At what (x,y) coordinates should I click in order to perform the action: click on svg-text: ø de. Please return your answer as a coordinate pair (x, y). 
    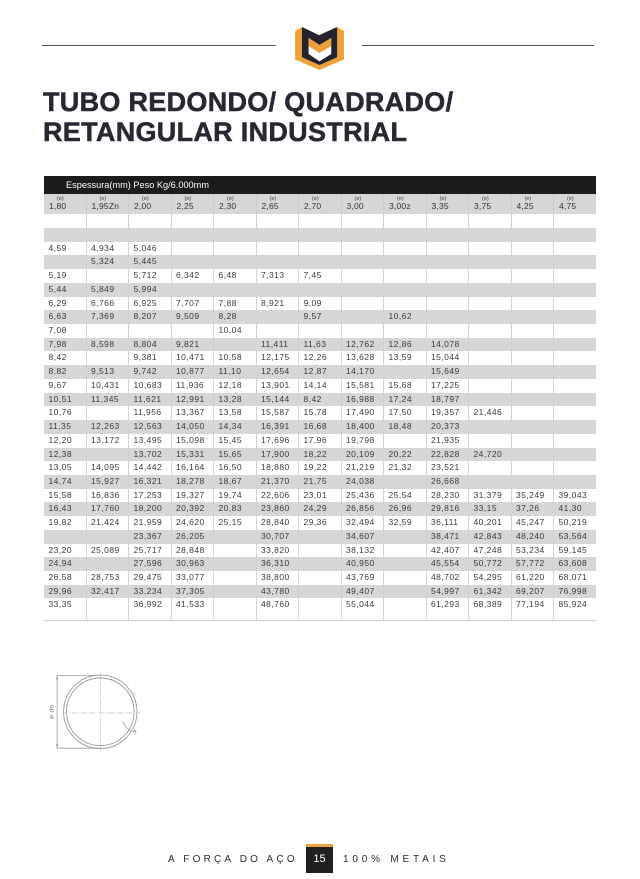
    Looking at the image, I should click on (52, 712).